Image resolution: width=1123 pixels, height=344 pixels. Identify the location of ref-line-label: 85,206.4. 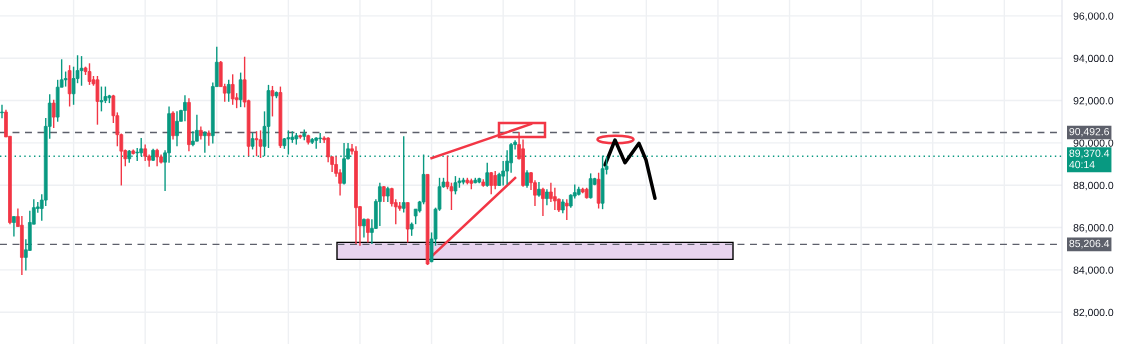
(1089, 244).